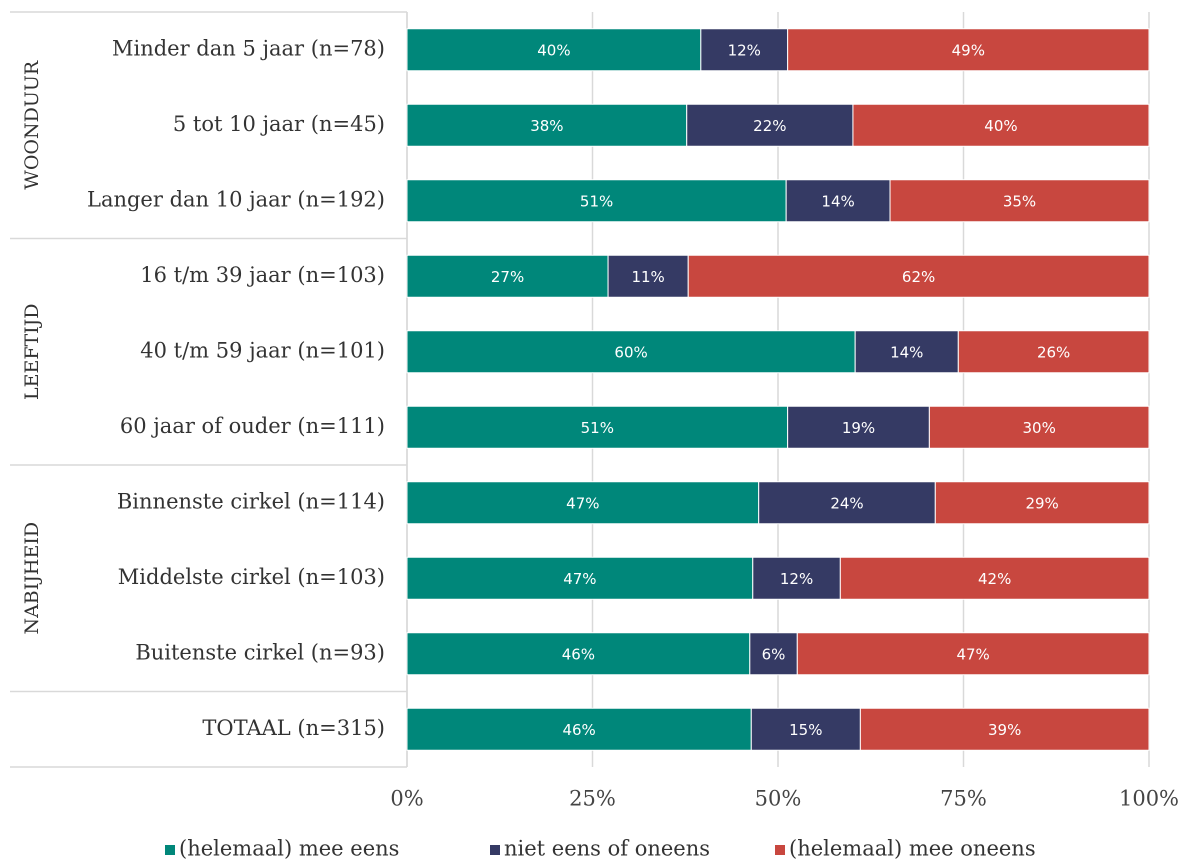 This screenshot has height=861, width=1186. Describe the element at coordinates (260, 652) in the screenshot. I see `y-tick-label: Buitenste cirkel (n=93)` at that location.